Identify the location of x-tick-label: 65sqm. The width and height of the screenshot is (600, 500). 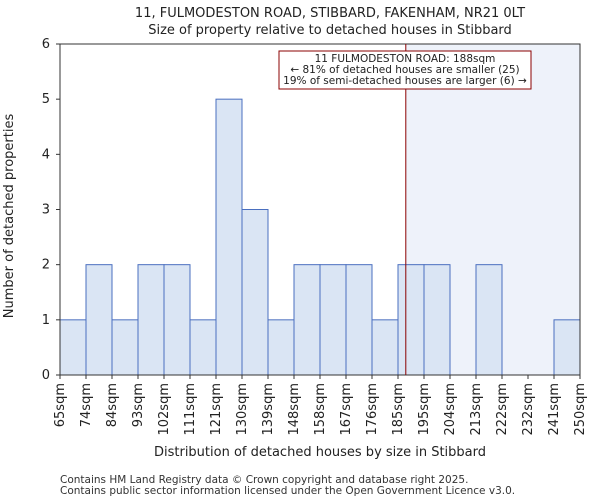
(60, 405).